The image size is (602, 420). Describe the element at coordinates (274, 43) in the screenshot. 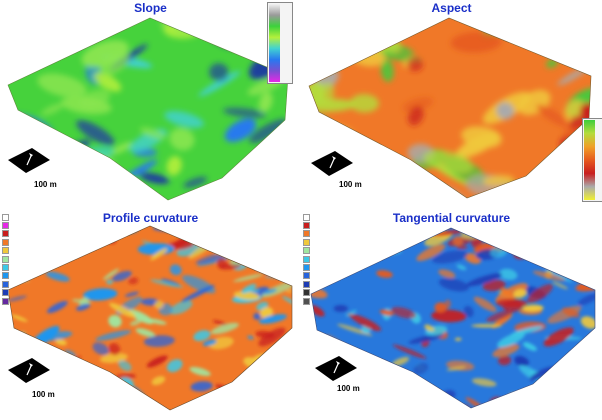

I see `slope-legend-bar` at that location.